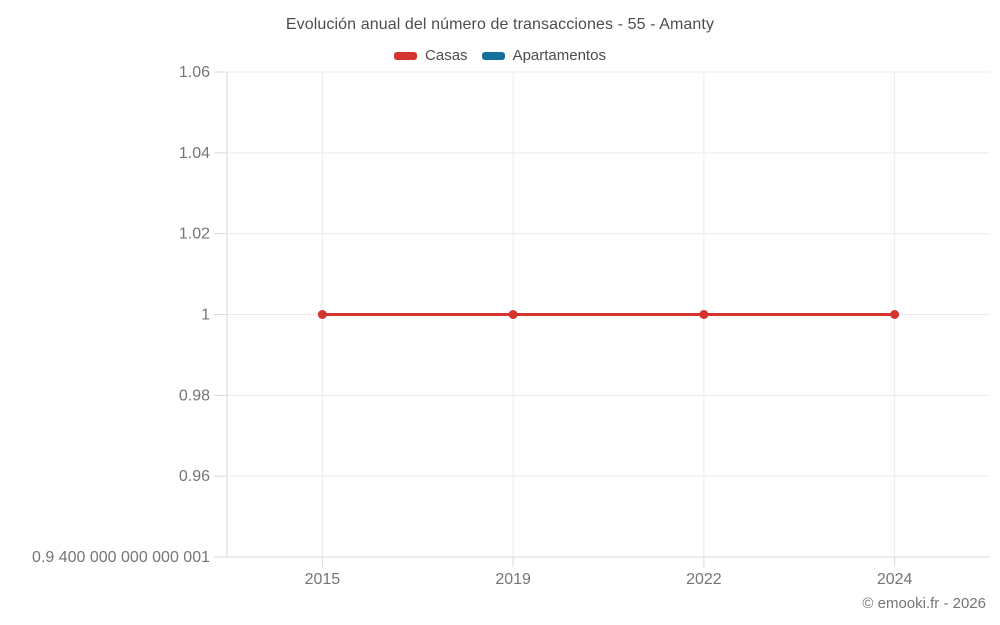  What do you see at coordinates (205, 315) in the screenshot?
I see `y-tick-label: 1` at bounding box center [205, 315].